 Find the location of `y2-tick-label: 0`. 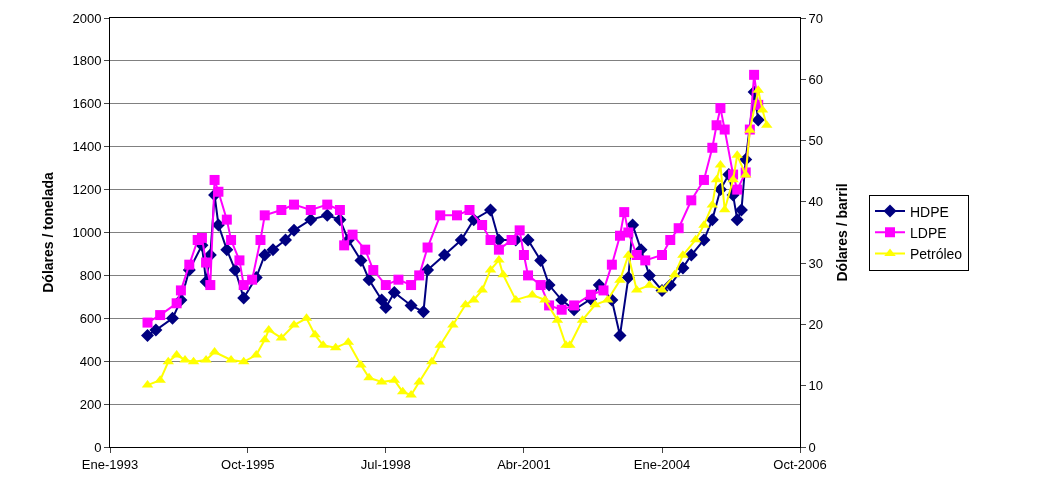

y2-tick-label: 0 is located at coordinates (812, 447).